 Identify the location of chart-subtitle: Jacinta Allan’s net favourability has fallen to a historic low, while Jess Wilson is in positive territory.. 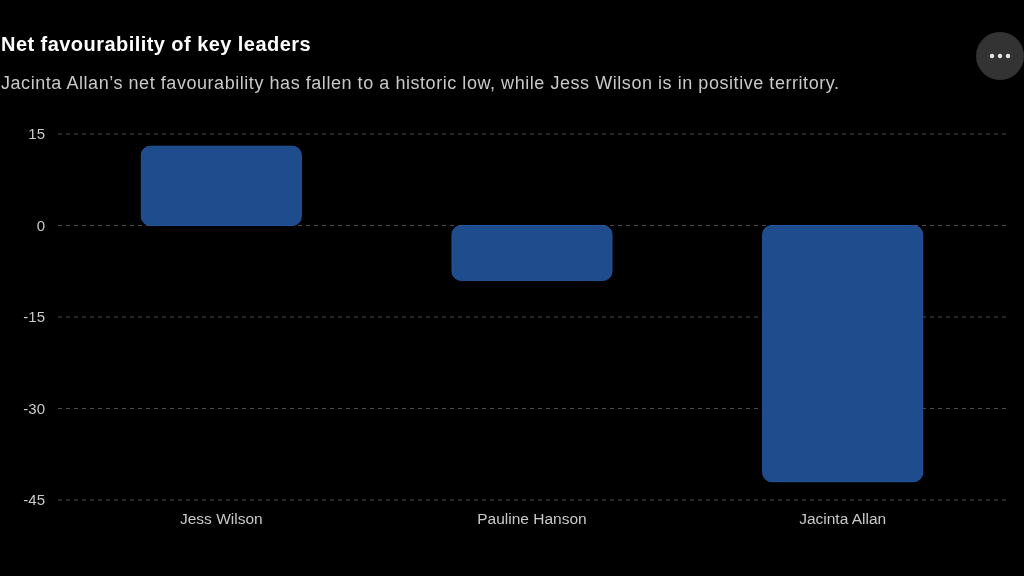
(420, 83).